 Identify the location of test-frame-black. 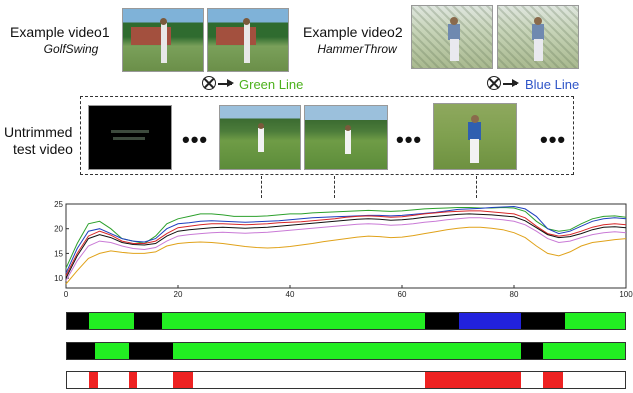
(130, 137).